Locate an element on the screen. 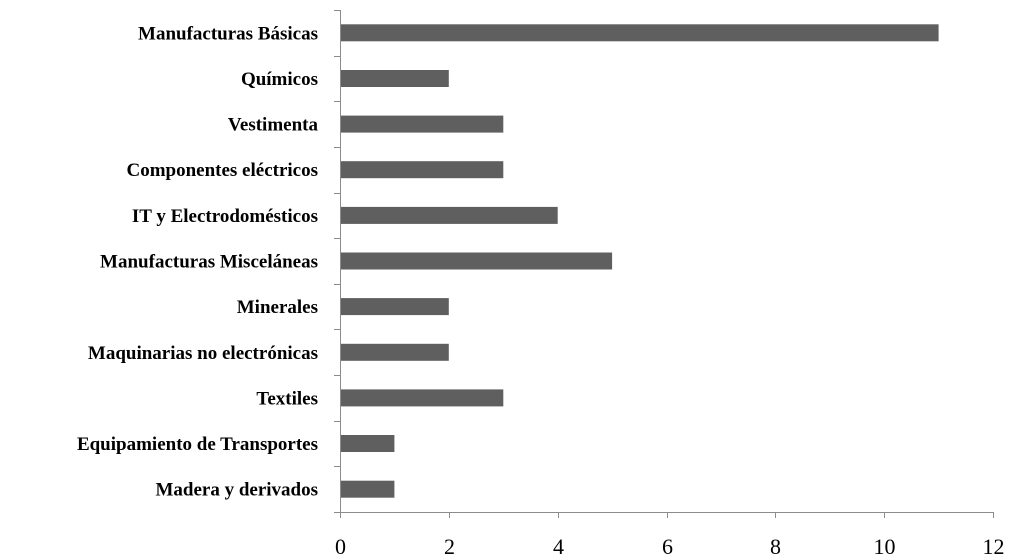 The image size is (1011, 558). category-label-7: Maquinarias no electrónicas is located at coordinates (203, 353).